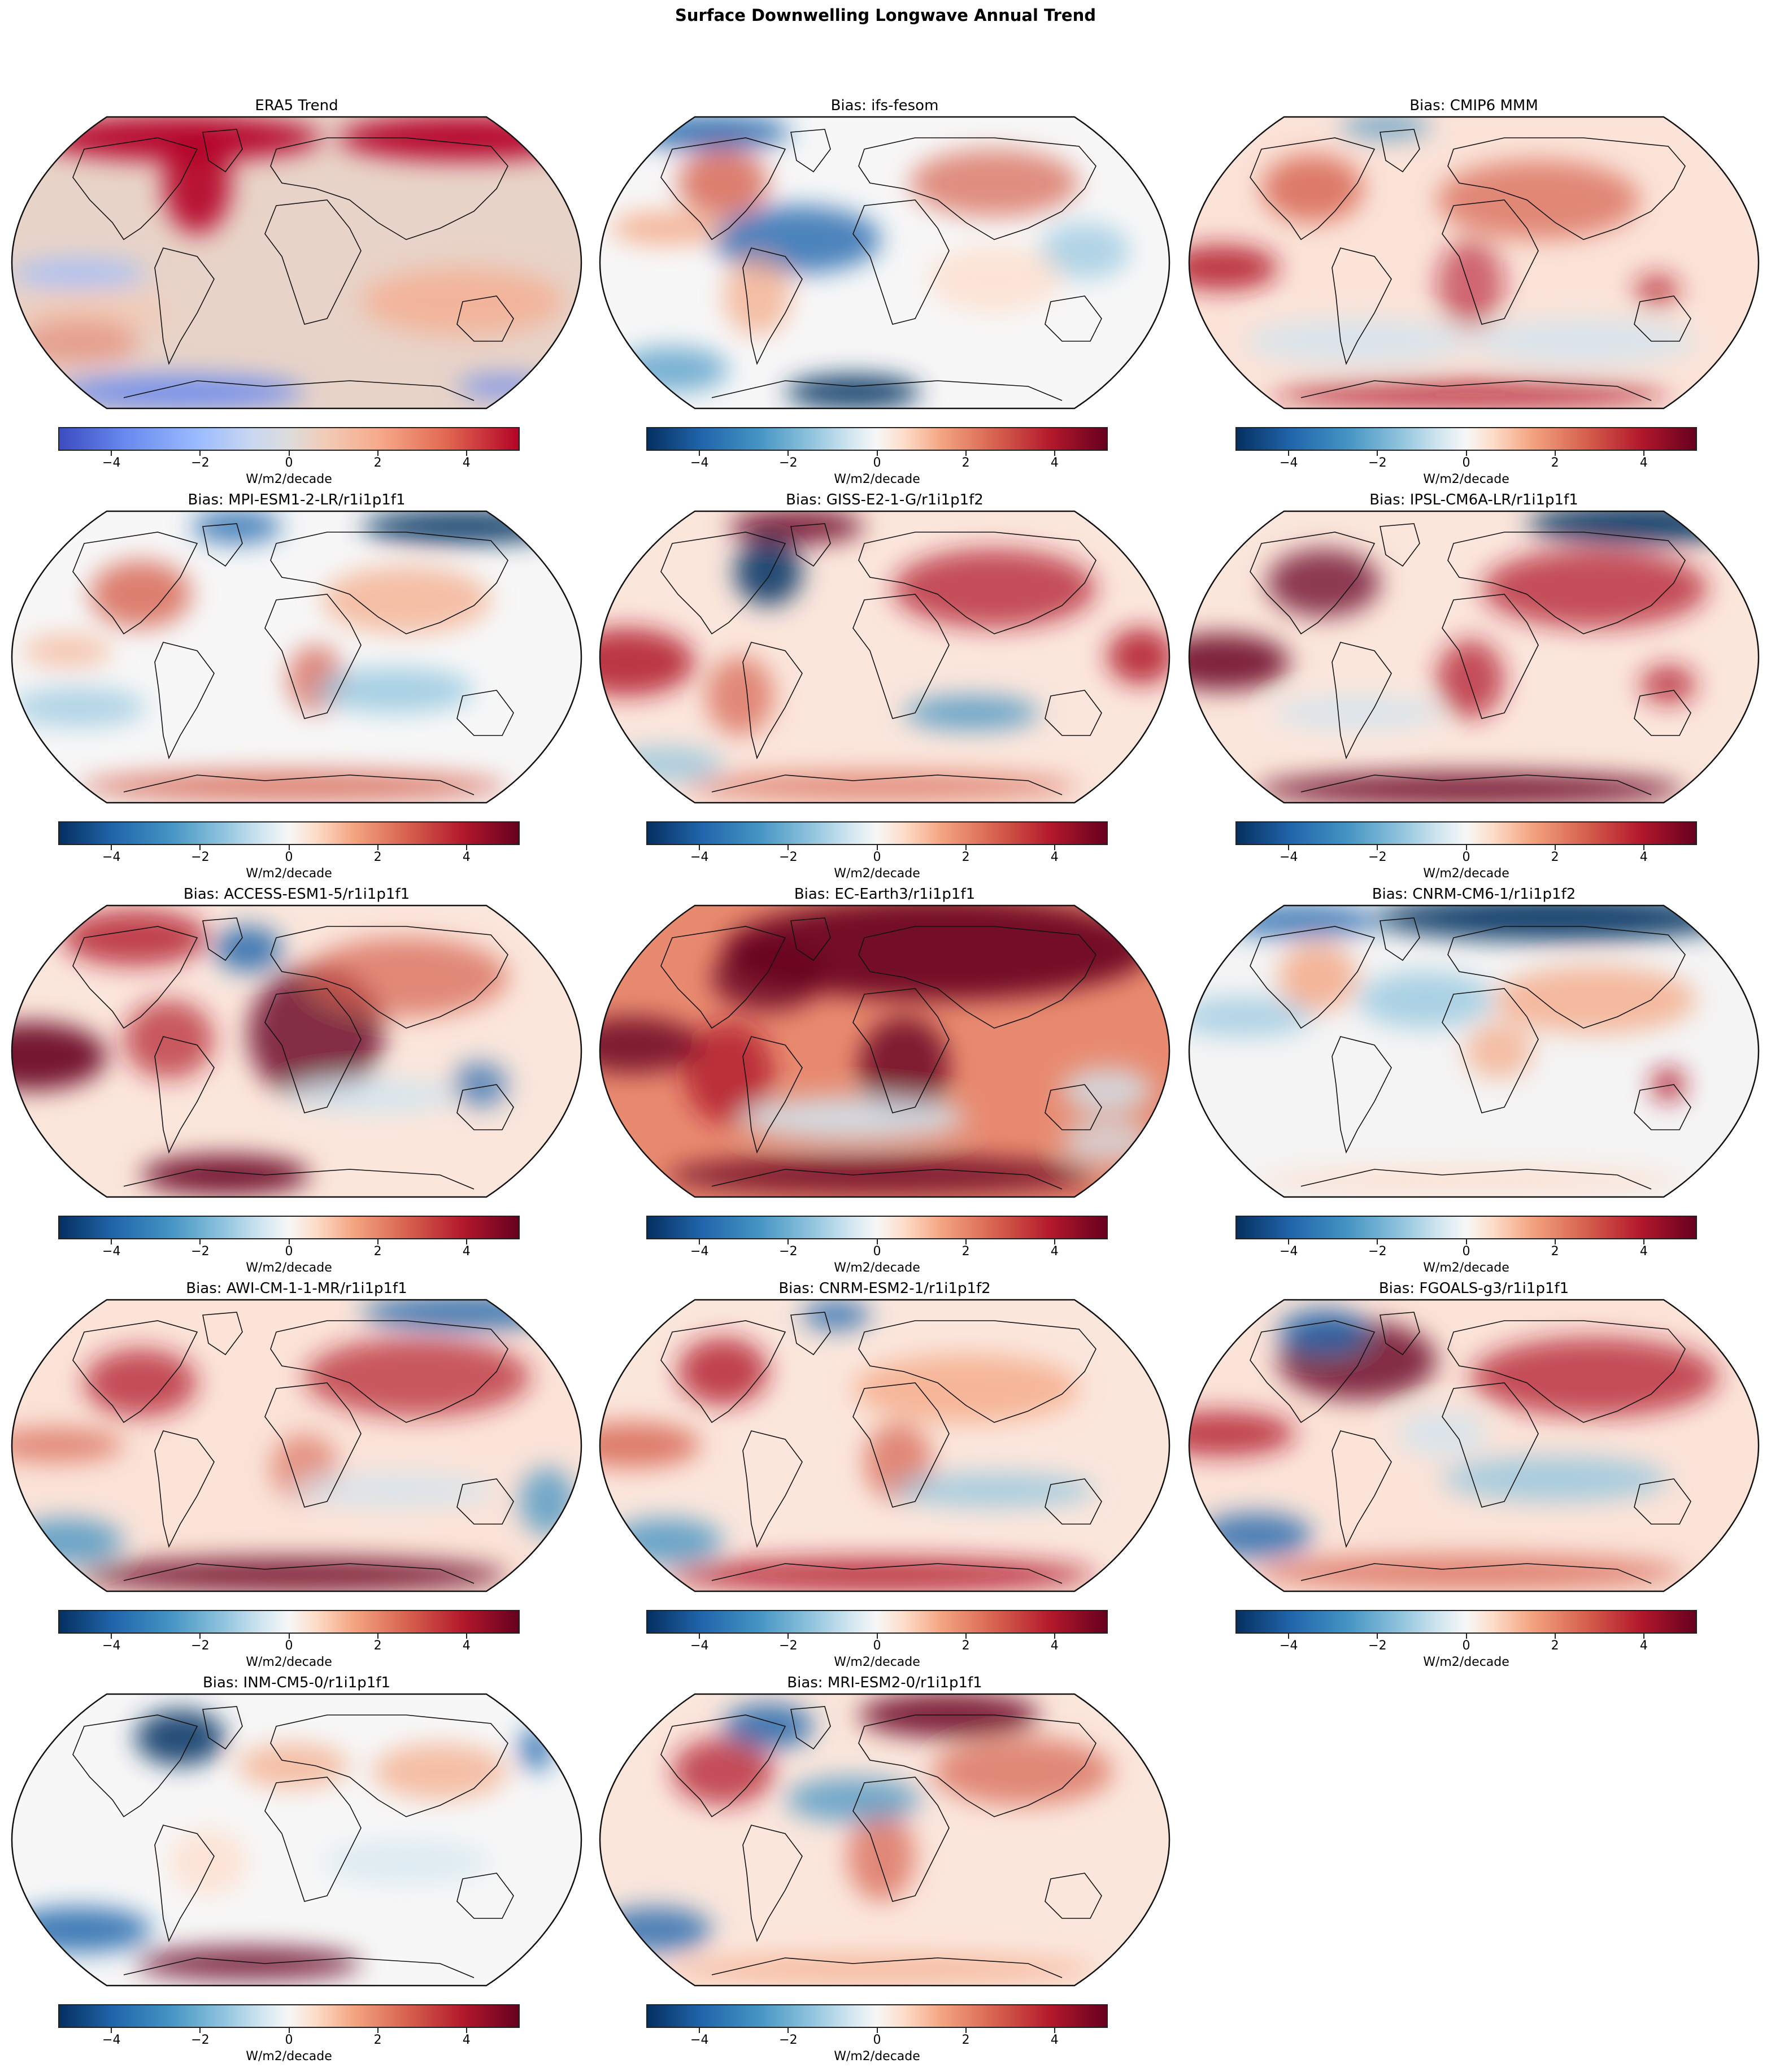 The height and width of the screenshot is (2072, 1771). What do you see at coordinates (884, 1289) in the screenshot?
I see `panel-title: Bias: CNRM-ESM2-1/r1i1p1f2` at bounding box center [884, 1289].